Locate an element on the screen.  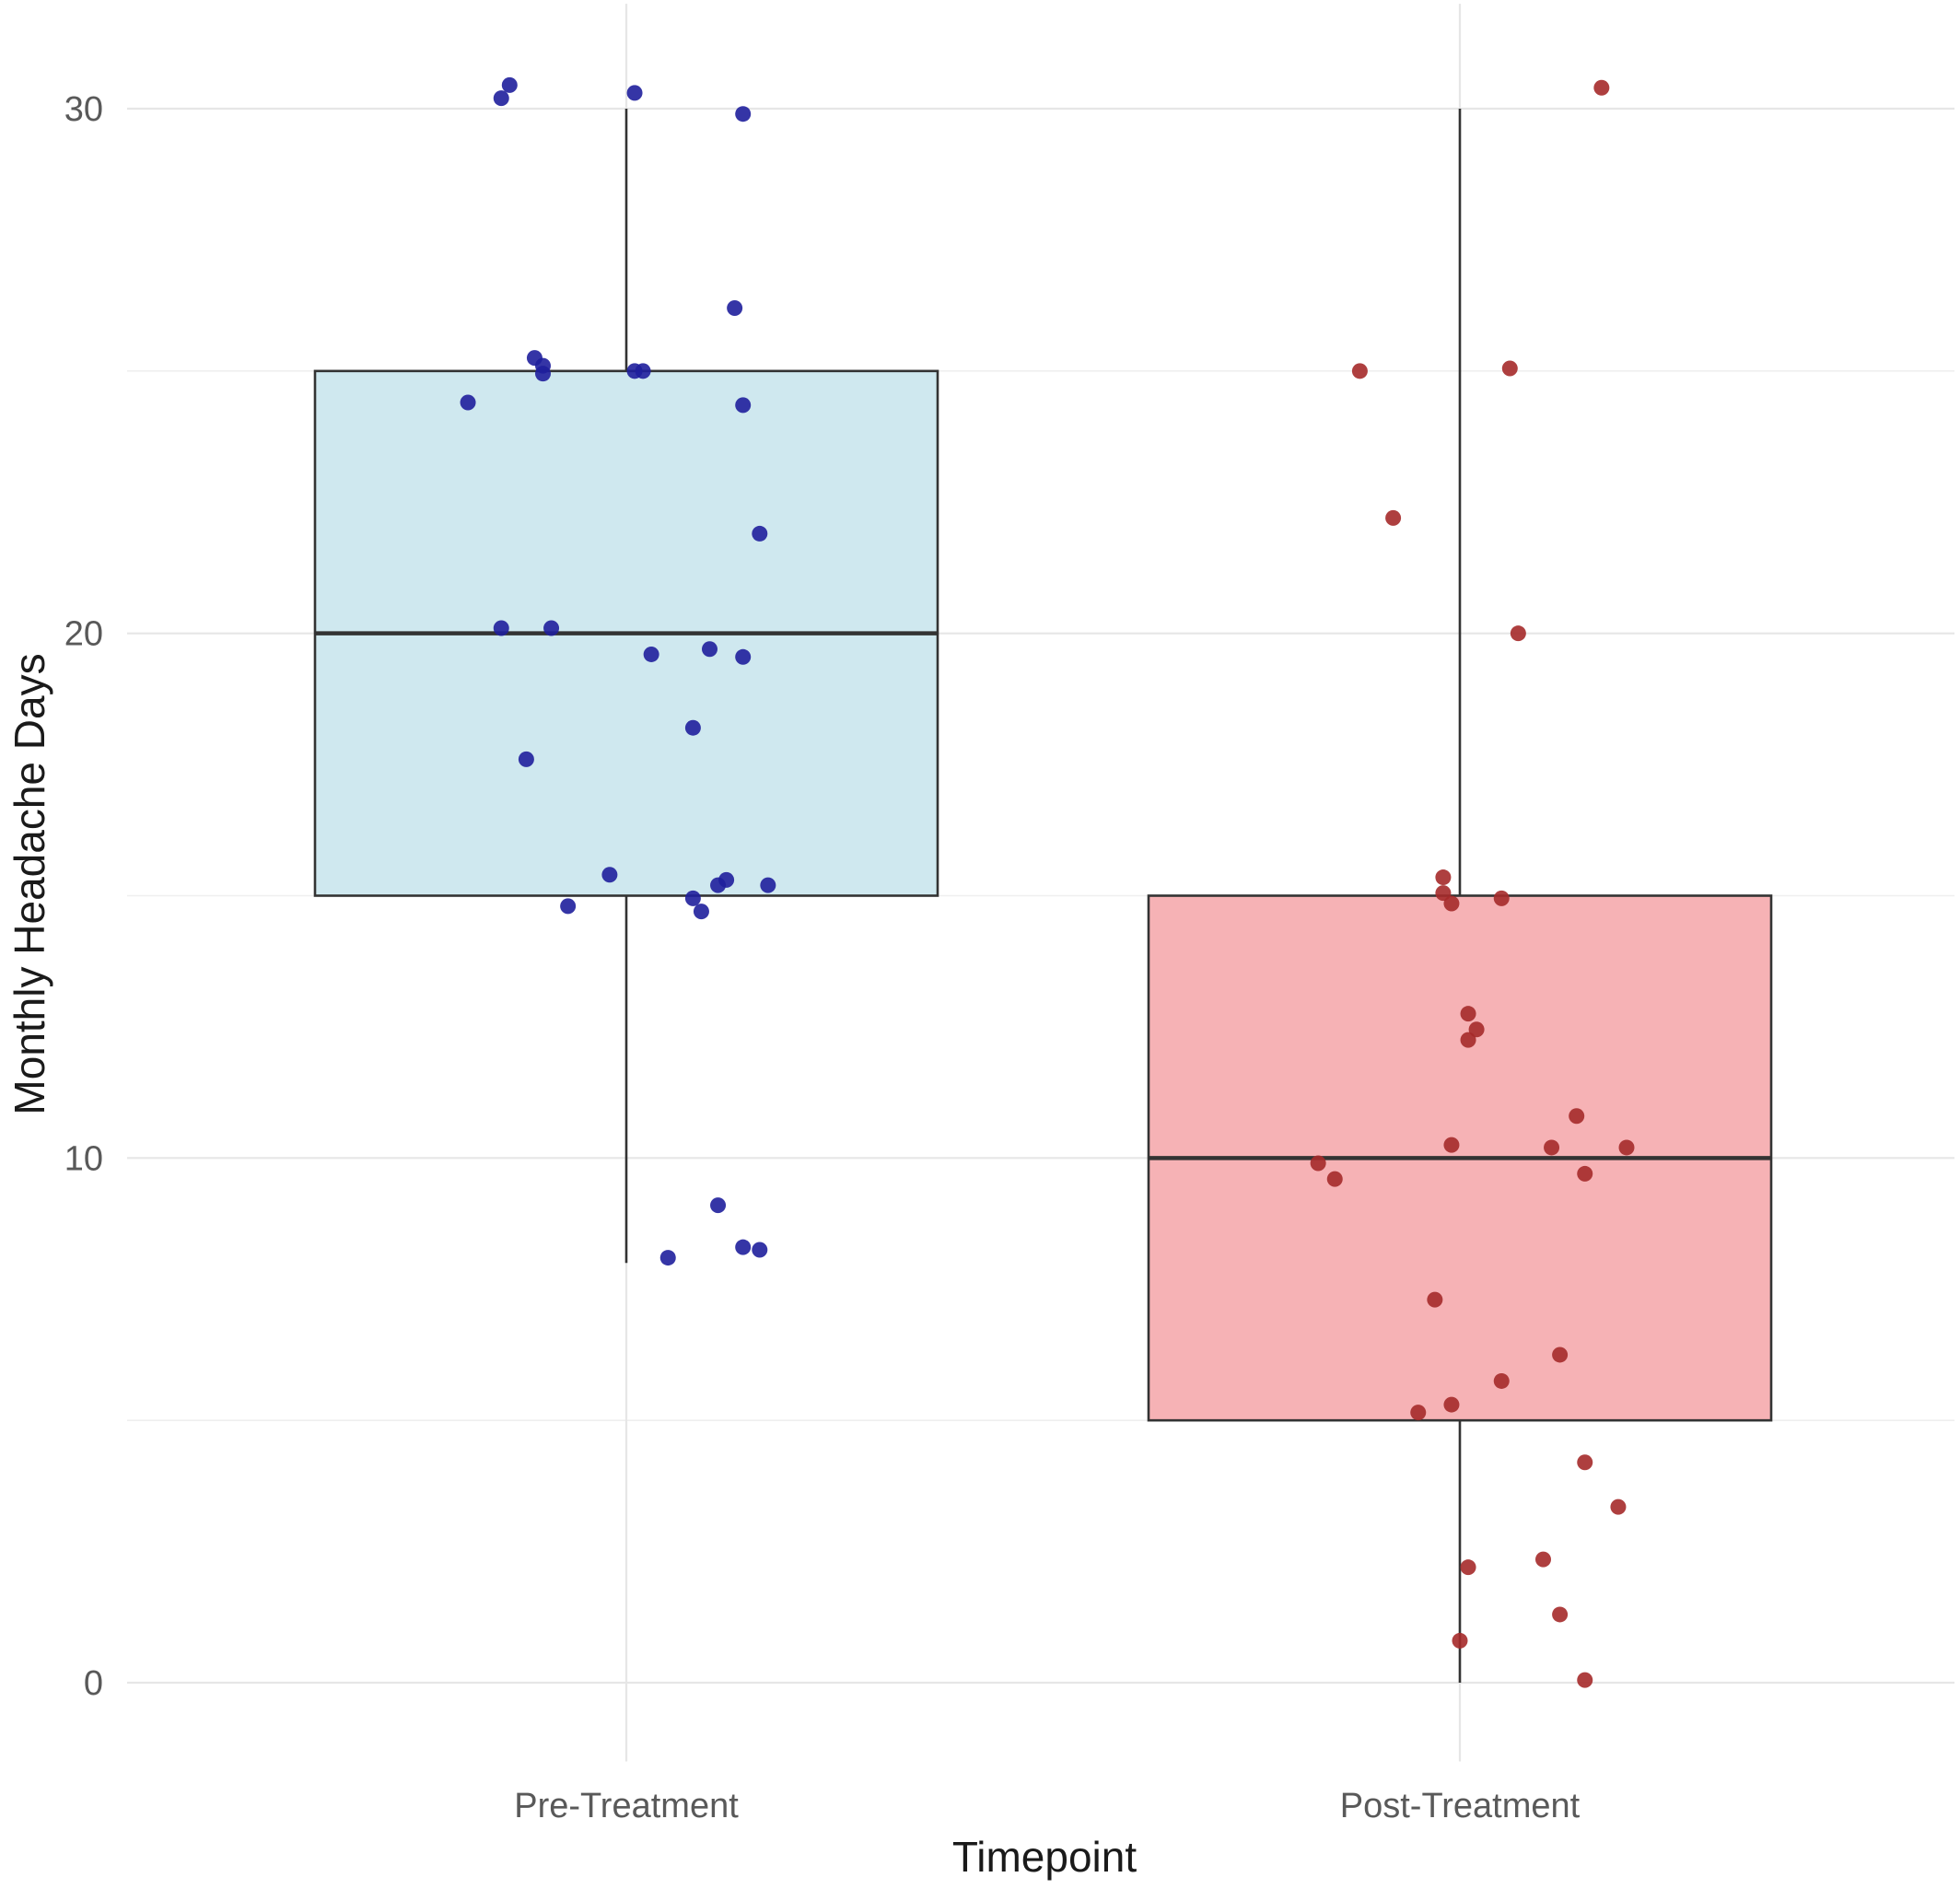
y-tick-label: 0 is located at coordinates (93, 1683).